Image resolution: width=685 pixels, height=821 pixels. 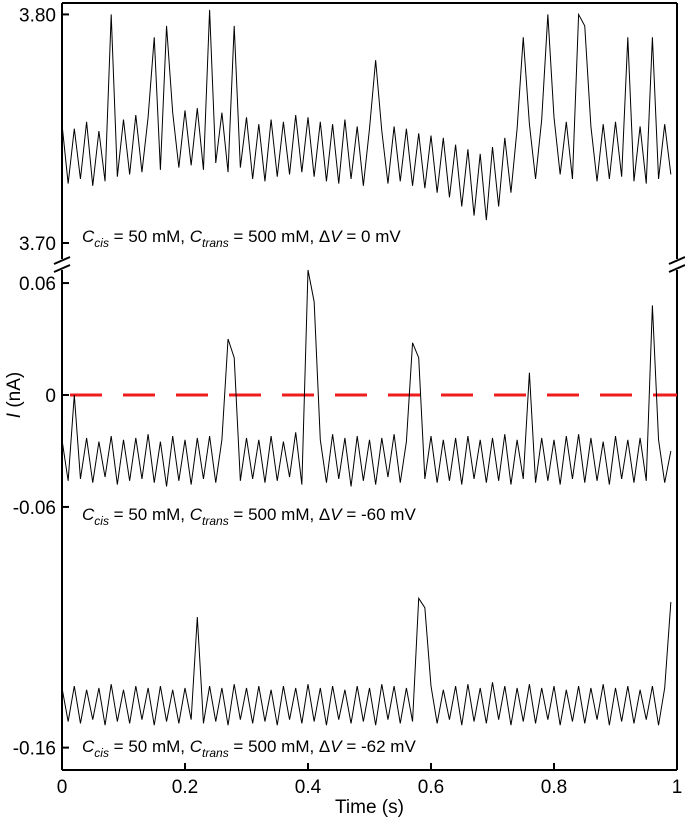 I want to click on y-tick-label: 3.70, so click(x=37, y=244).